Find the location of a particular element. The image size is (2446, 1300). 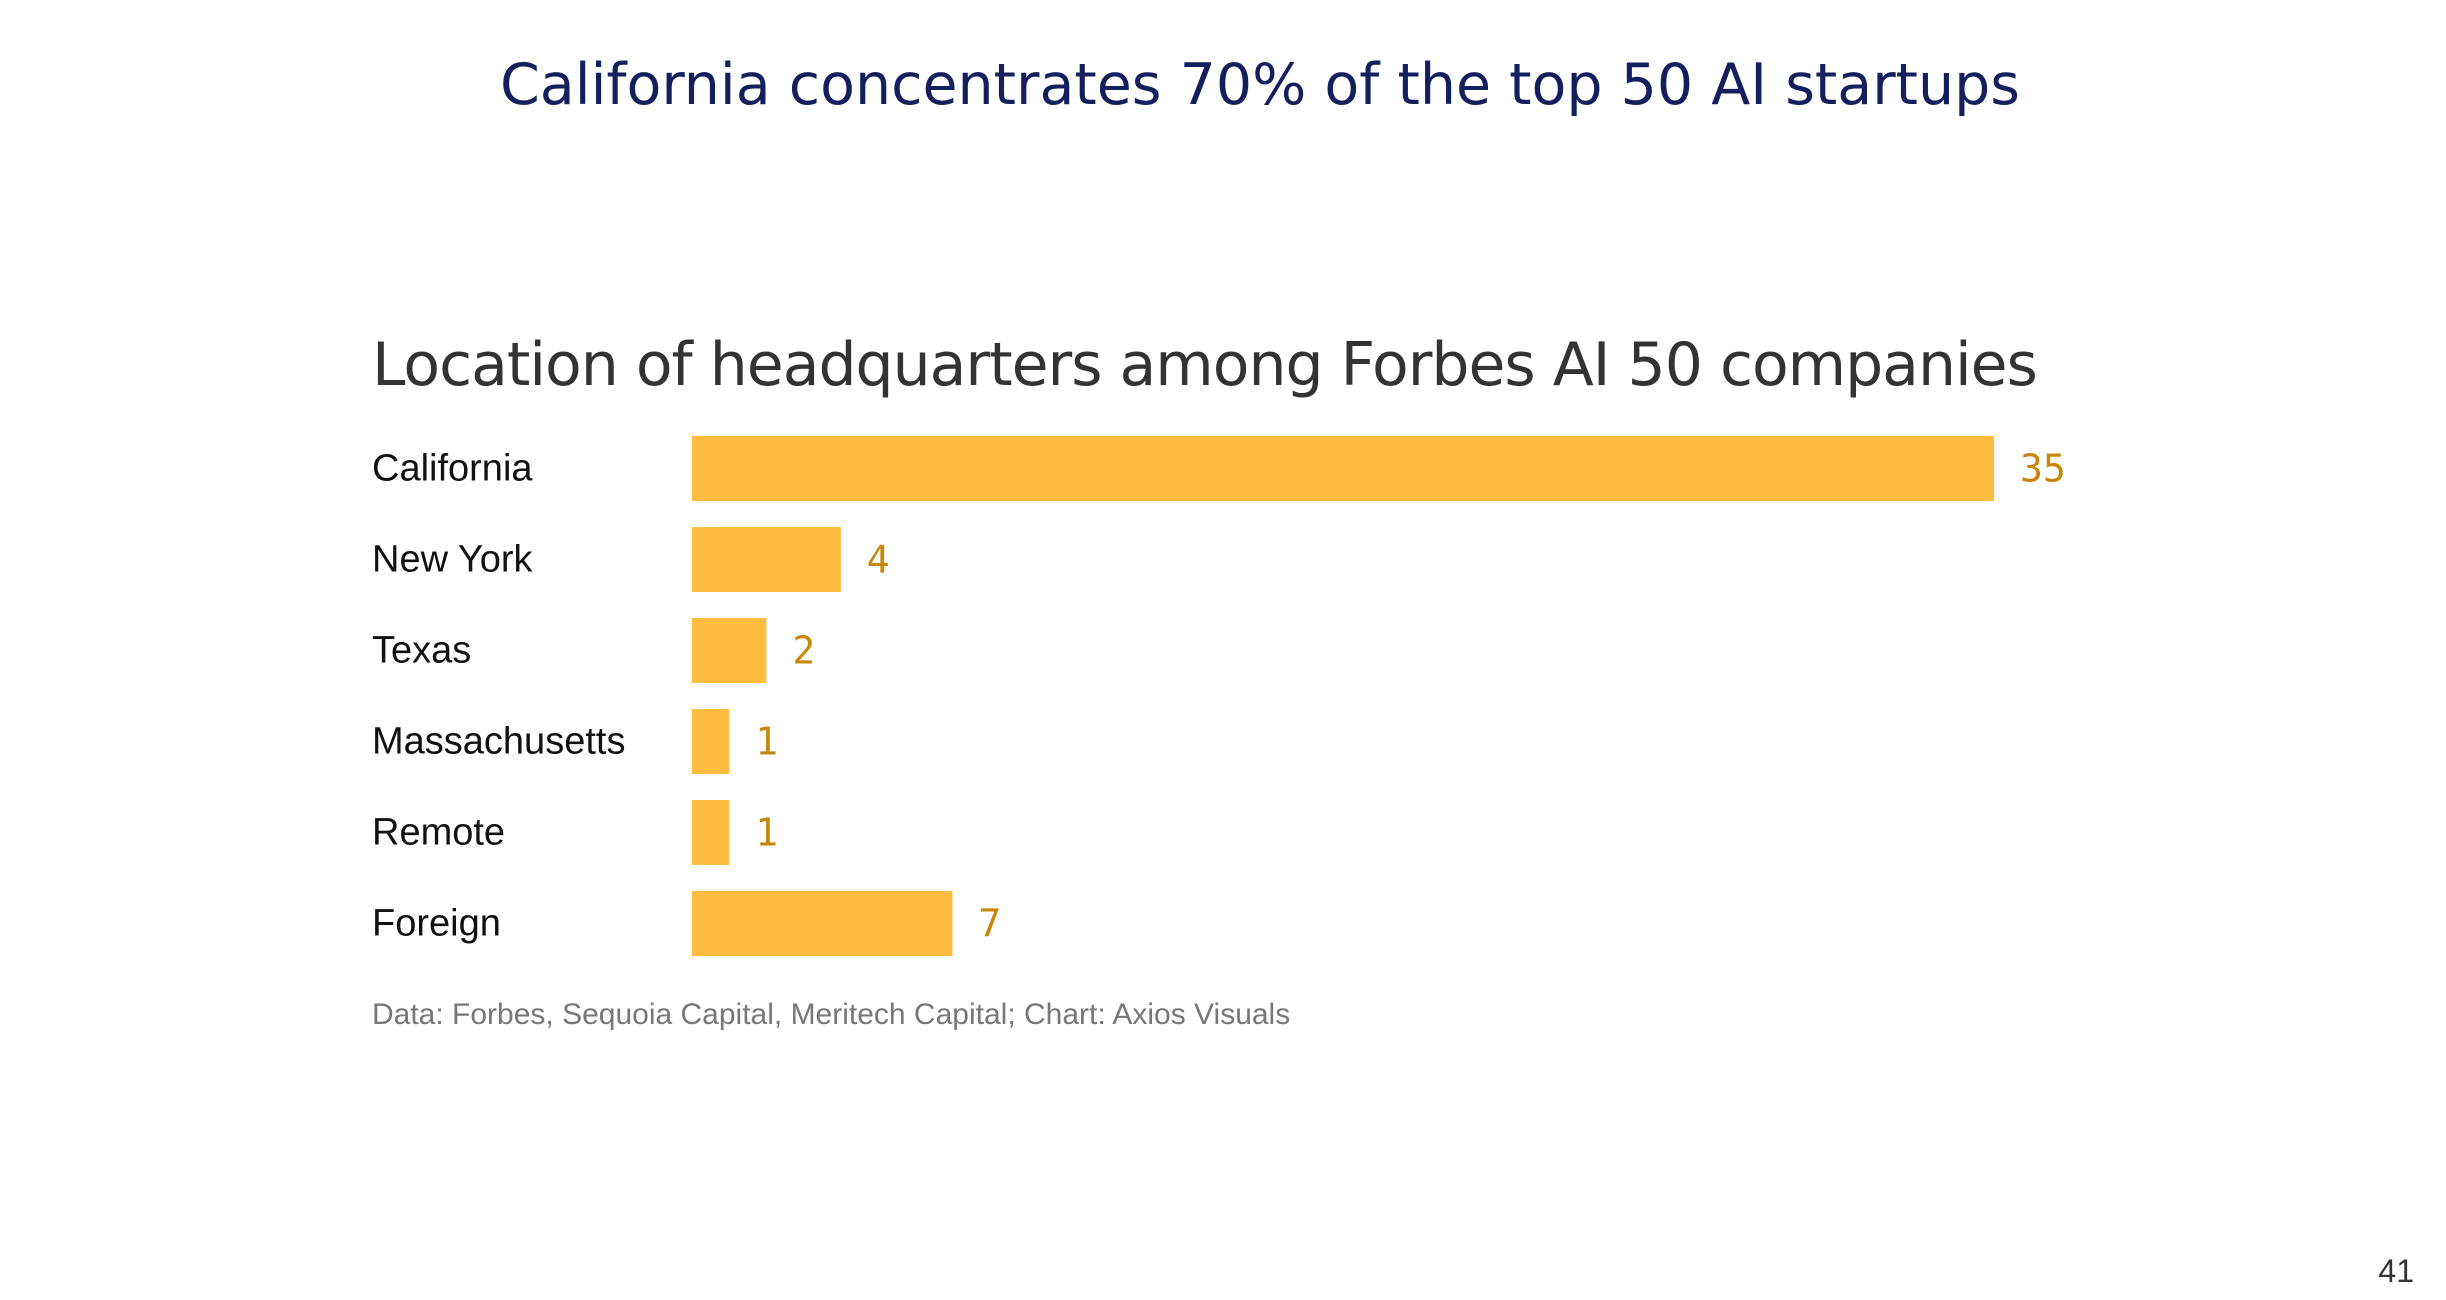

category-label: Remote is located at coordinates (438, 833).